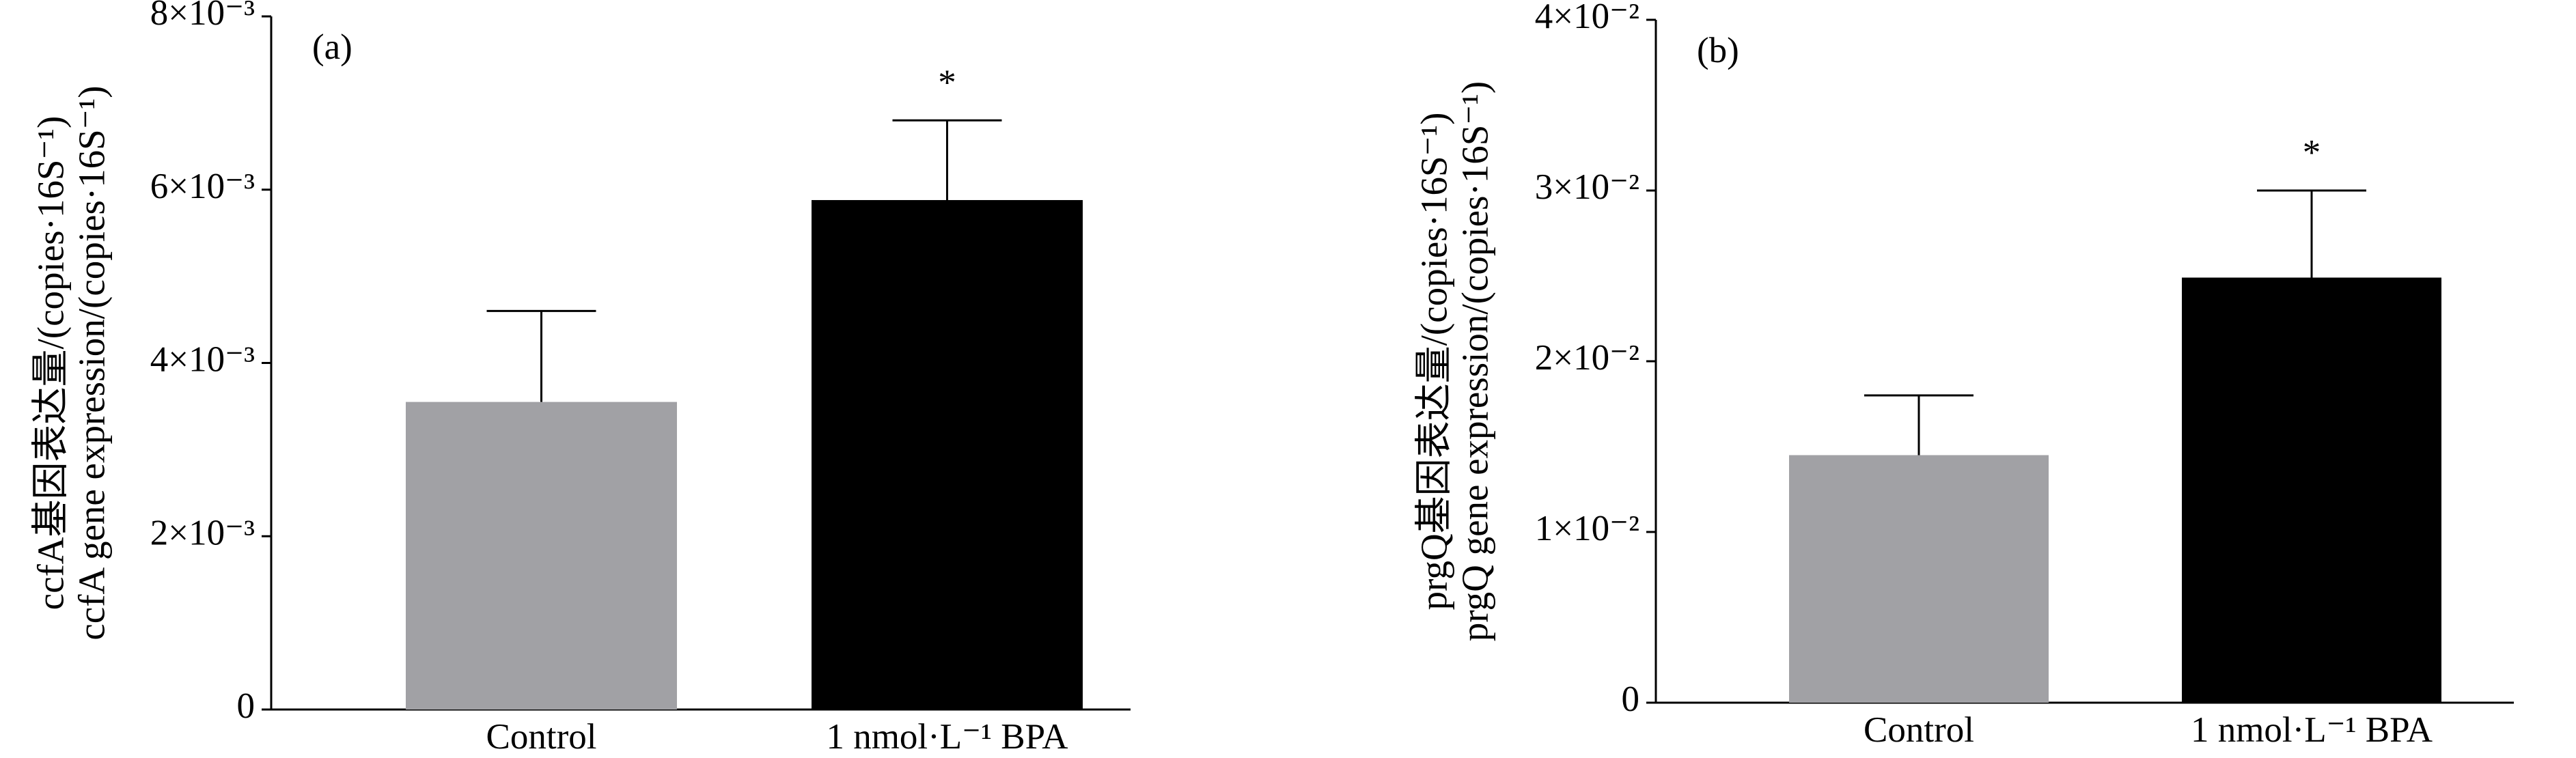 The image size is (2576, 758). I want to click on y-tick-label: 6×10⁻³, so click(203, 186).